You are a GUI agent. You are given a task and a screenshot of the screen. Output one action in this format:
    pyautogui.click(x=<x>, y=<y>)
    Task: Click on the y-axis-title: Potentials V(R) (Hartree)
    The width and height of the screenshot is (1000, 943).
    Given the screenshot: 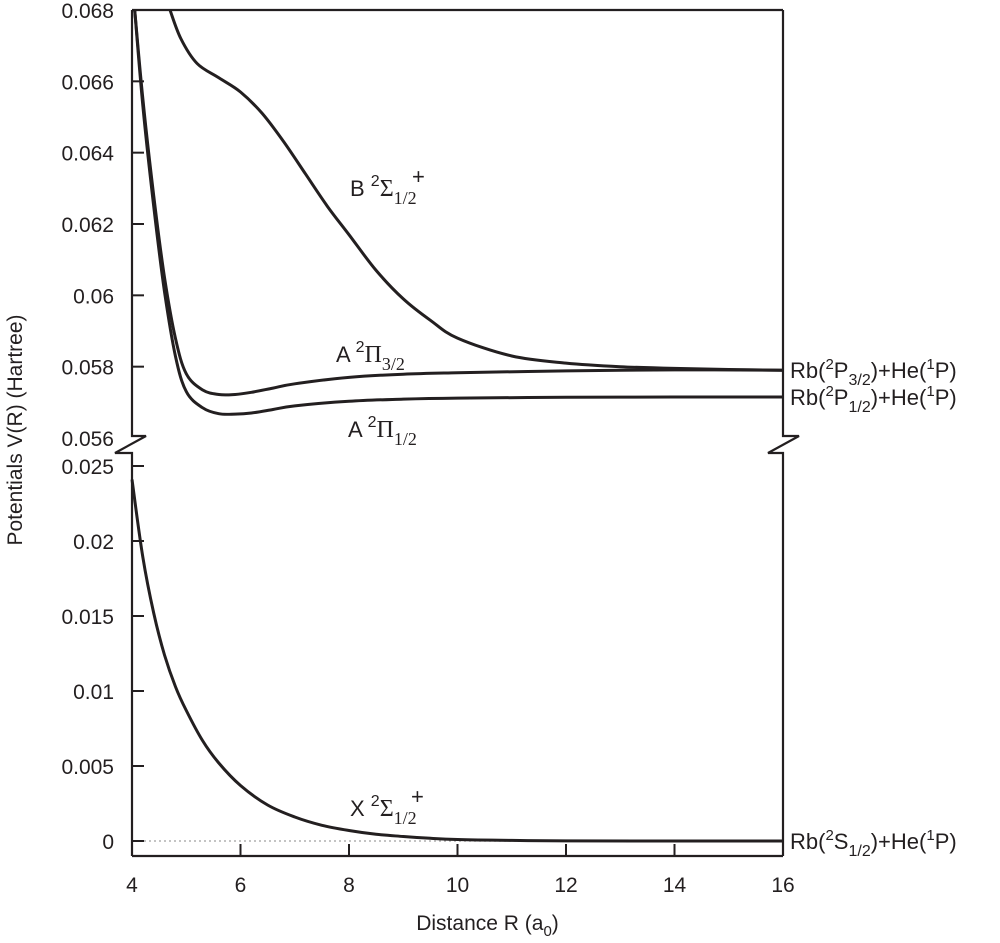 What is the action you would take?
    pyautogui.click(x=15, y=429)
    